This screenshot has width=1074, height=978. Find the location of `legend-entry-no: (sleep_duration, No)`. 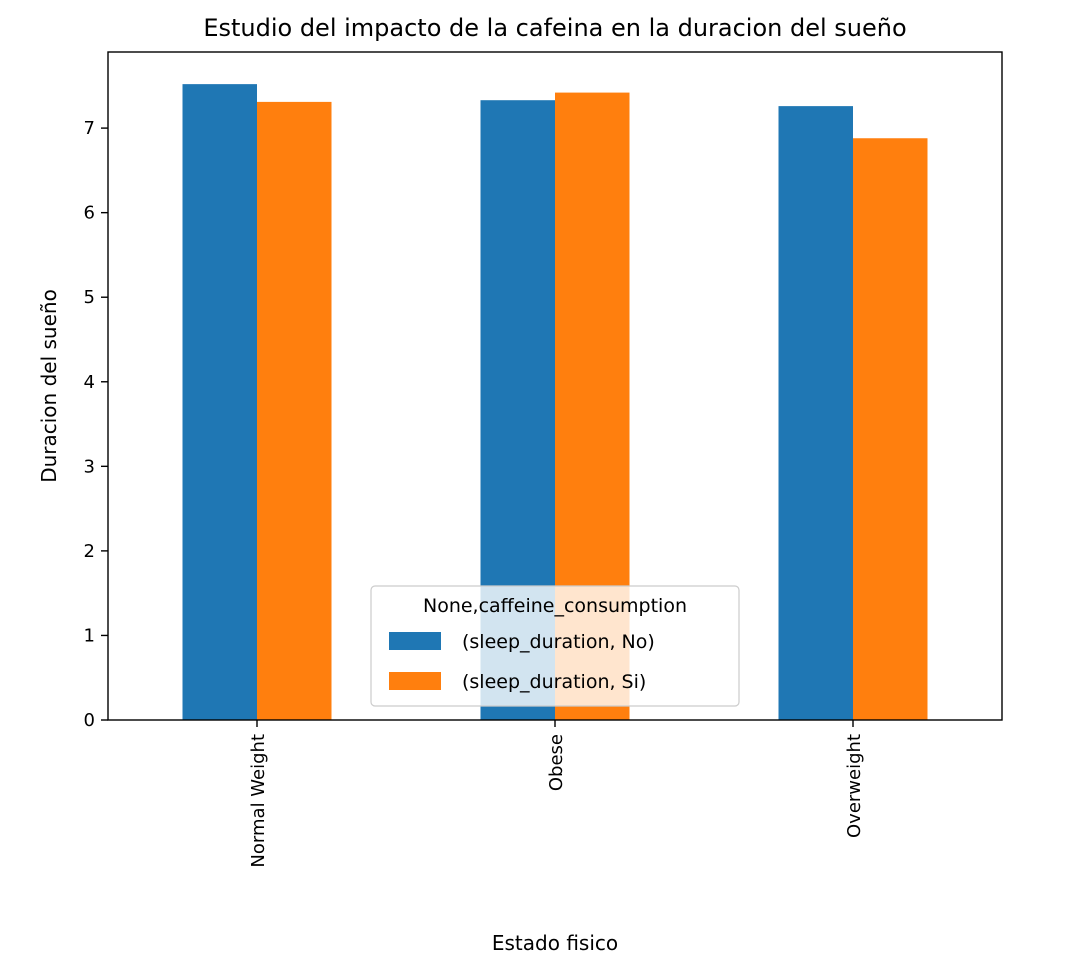

legend-entry-no: (sleep_duration, No) is located at coordinates (558, 642).